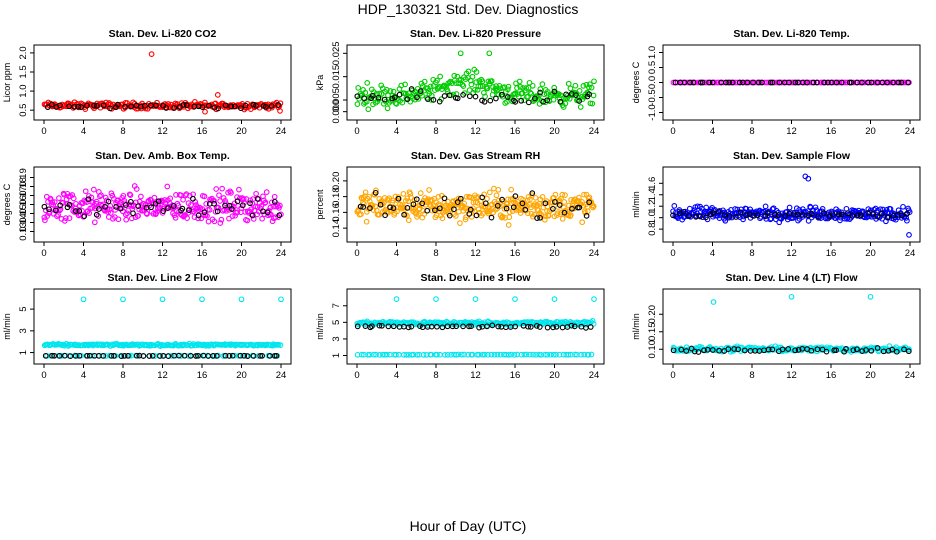  I want to click on series-green, so click(475, 81).